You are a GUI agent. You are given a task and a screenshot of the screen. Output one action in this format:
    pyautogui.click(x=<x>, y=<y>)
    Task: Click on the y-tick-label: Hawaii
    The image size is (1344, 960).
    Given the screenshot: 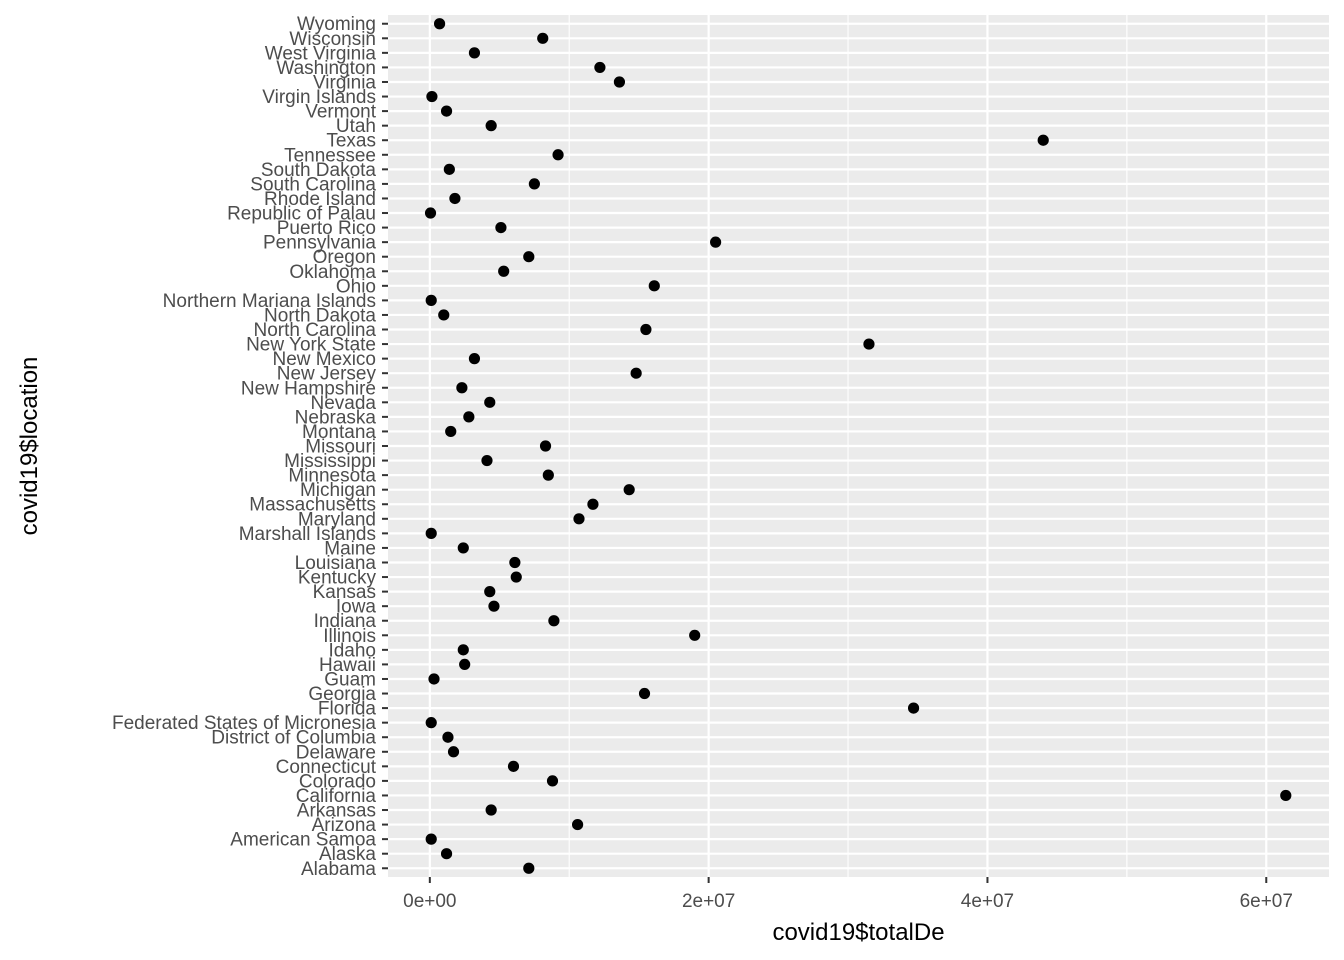 What is the action you would take?
    pyautogui.click(x=347, y=665)
    